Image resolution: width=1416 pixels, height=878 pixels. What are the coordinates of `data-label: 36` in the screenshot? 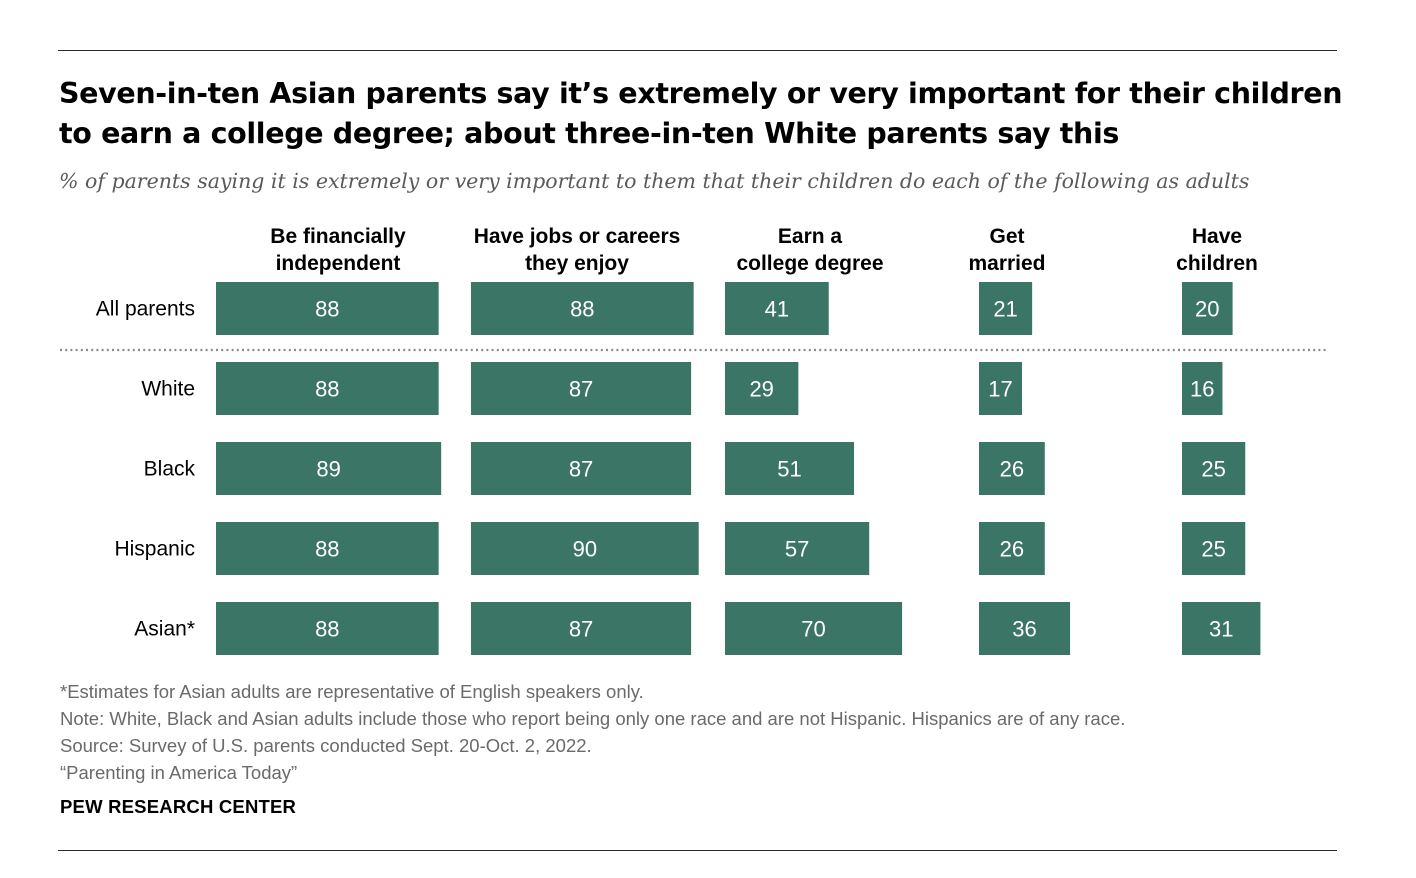 It's located at (1024, 629).